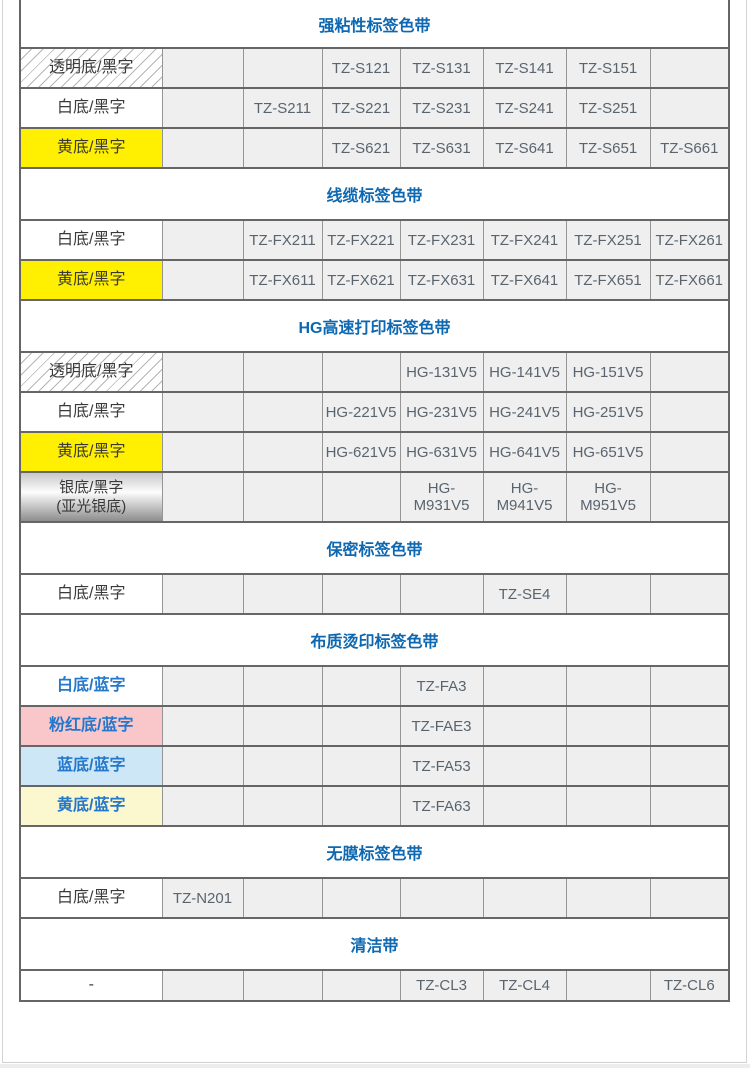 Image resolution: width=750 pixels, height=1068 pixels. I want to click on product-code-cell: HG-131V5, so click(441, 372).